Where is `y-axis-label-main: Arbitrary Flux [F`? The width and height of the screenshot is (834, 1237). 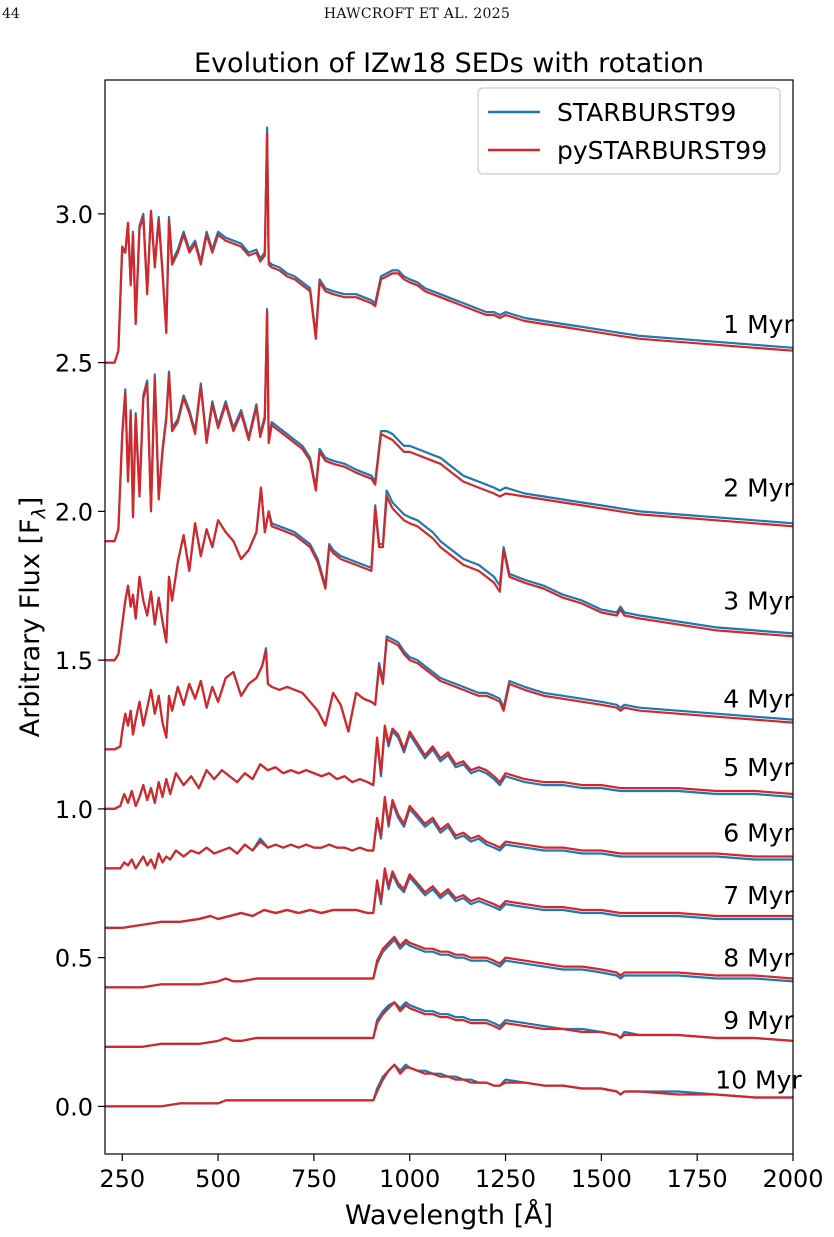
y-axis-label-main: Arbitrary Flux [F is located at coordinates (30, 627).